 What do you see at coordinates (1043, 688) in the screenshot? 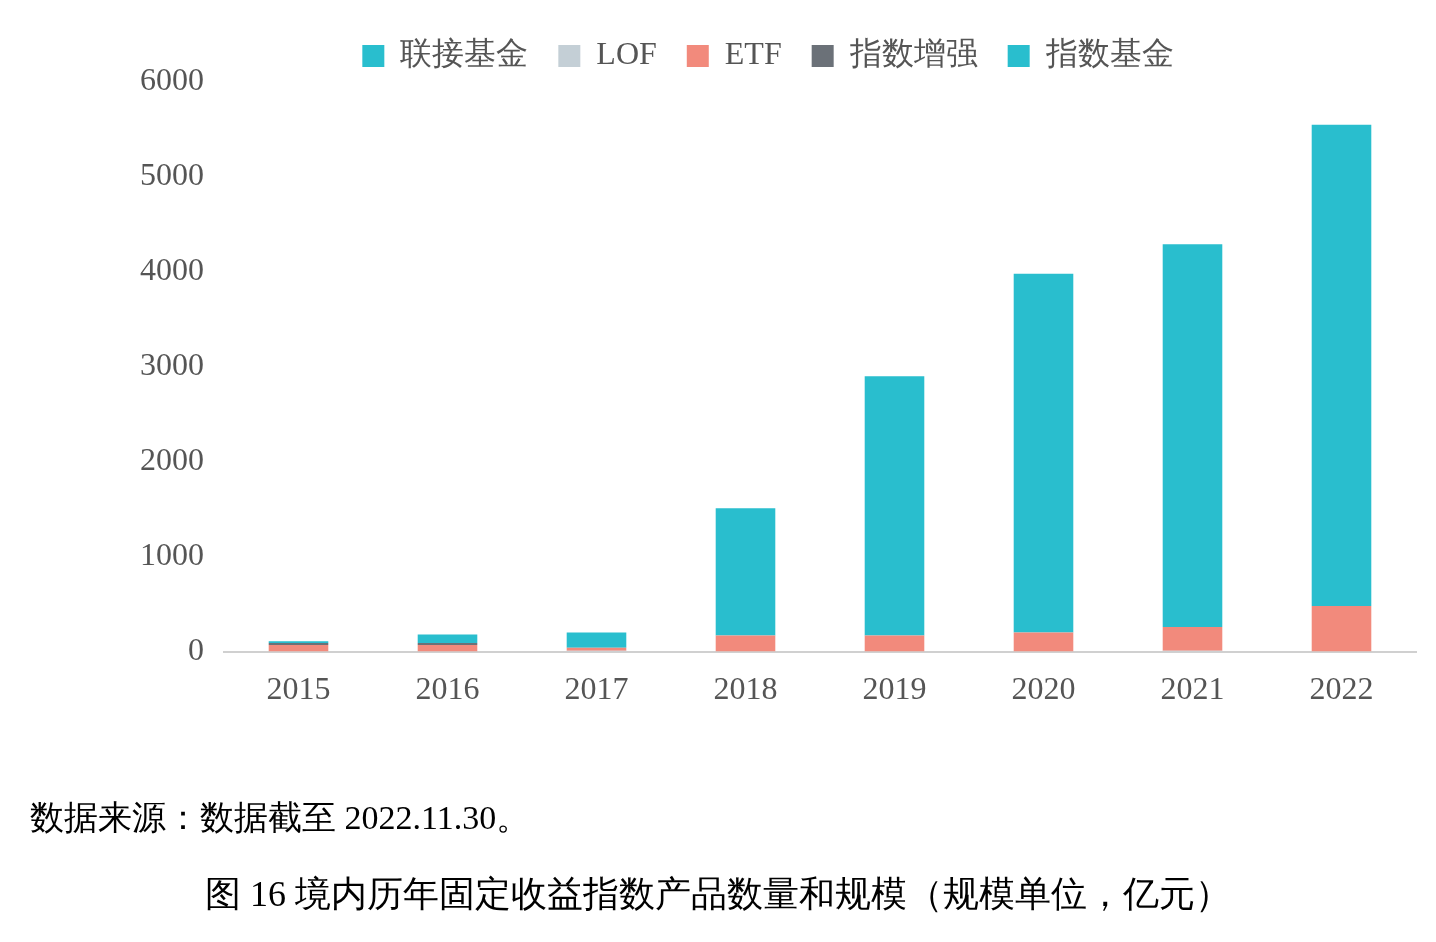
I see `x-tick-label: 2020` at bounding box center [1043, 688].